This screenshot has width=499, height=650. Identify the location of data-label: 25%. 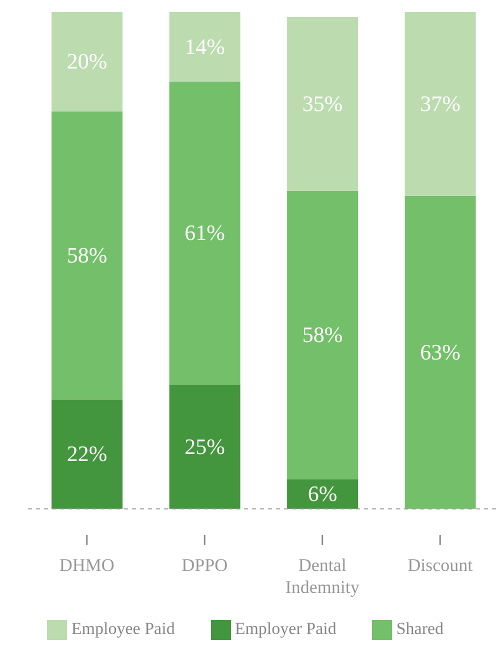
(204, 446).